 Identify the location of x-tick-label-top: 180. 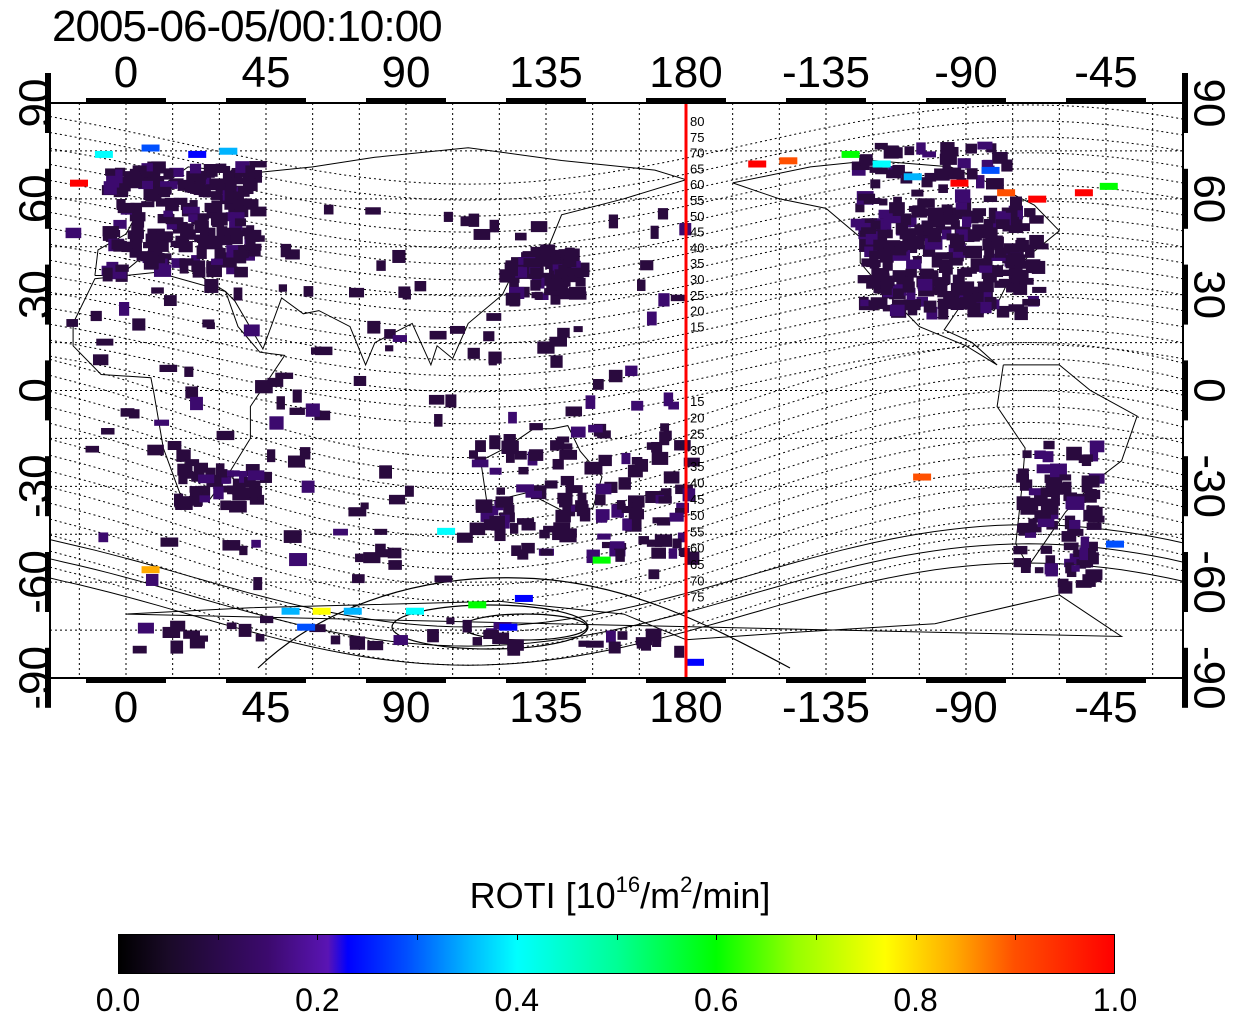
(685, 72).